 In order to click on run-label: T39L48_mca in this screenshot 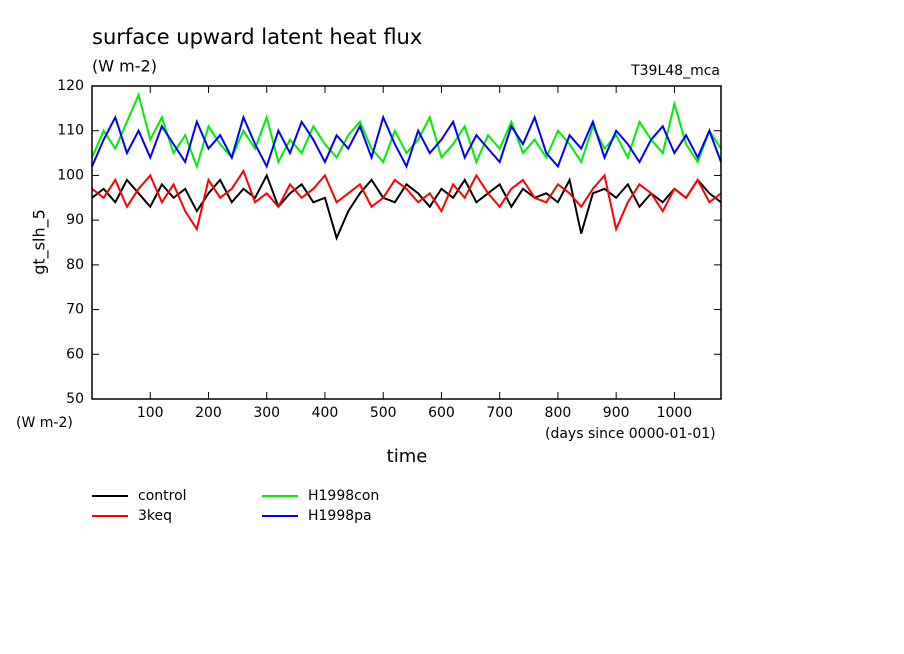, I will do `click(675, 71)`.